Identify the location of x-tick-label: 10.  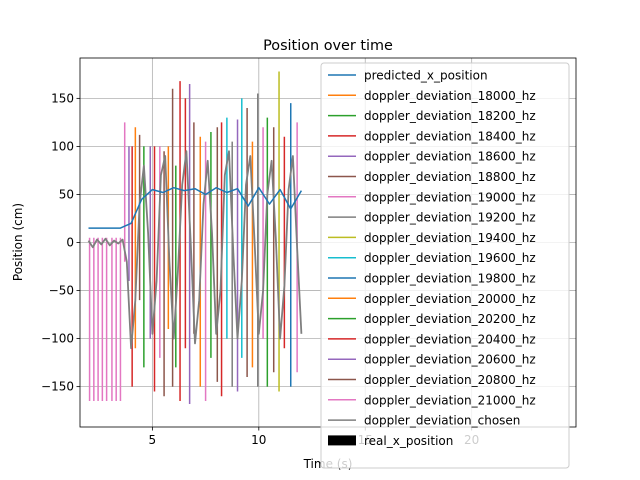
(258, 440).